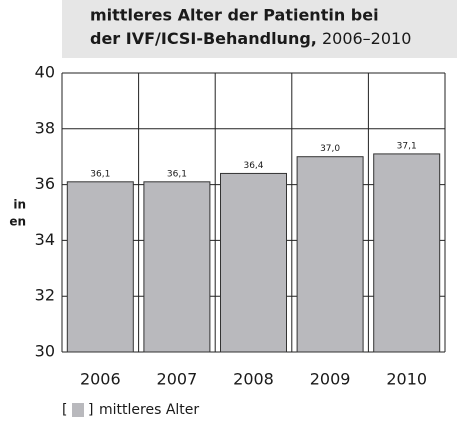 The image size is (457, 421). What do you see at coordinates (45, 295) in the screenshot?
I see `y-tick-label: 32` at bounding box center [45, 295].